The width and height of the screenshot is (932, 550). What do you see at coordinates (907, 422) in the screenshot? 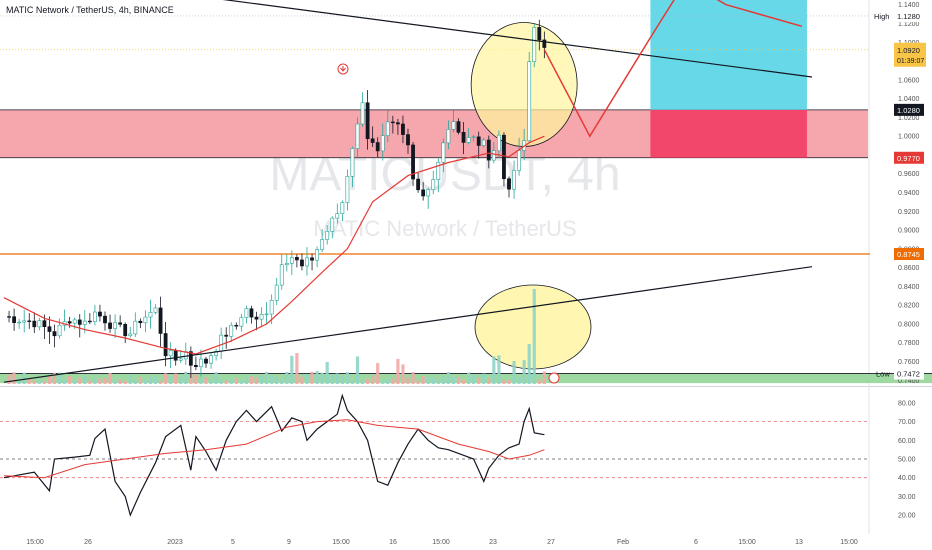
I see `rsi-axis-tick: 70.00` at bounding box center [907, 422].